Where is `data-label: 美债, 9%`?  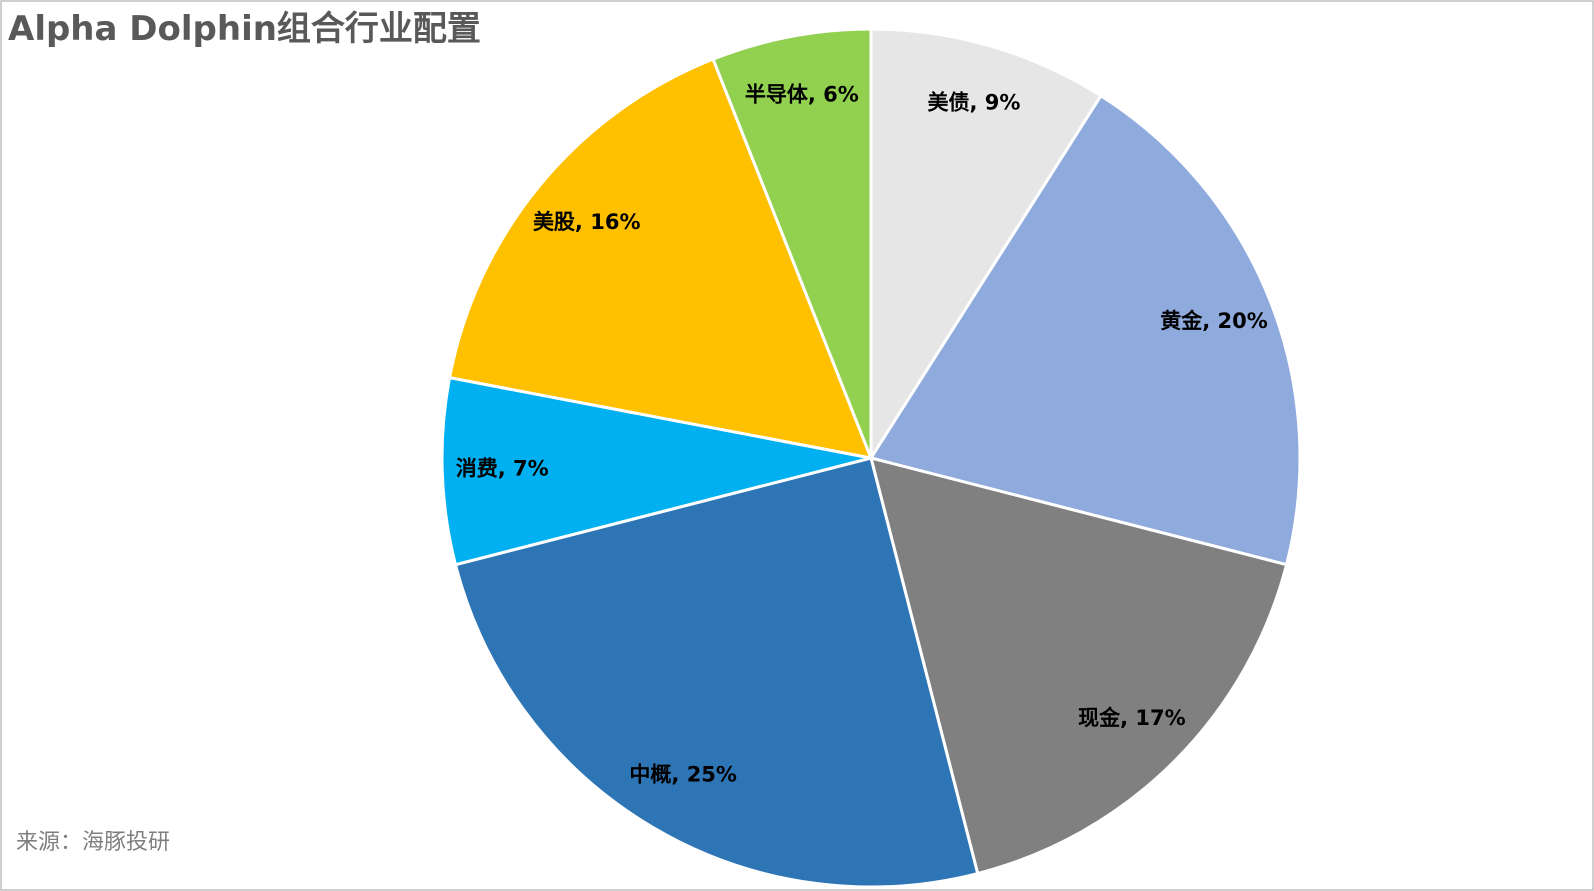
data-label: 美债, 9% is located at coordinates (973, 103).